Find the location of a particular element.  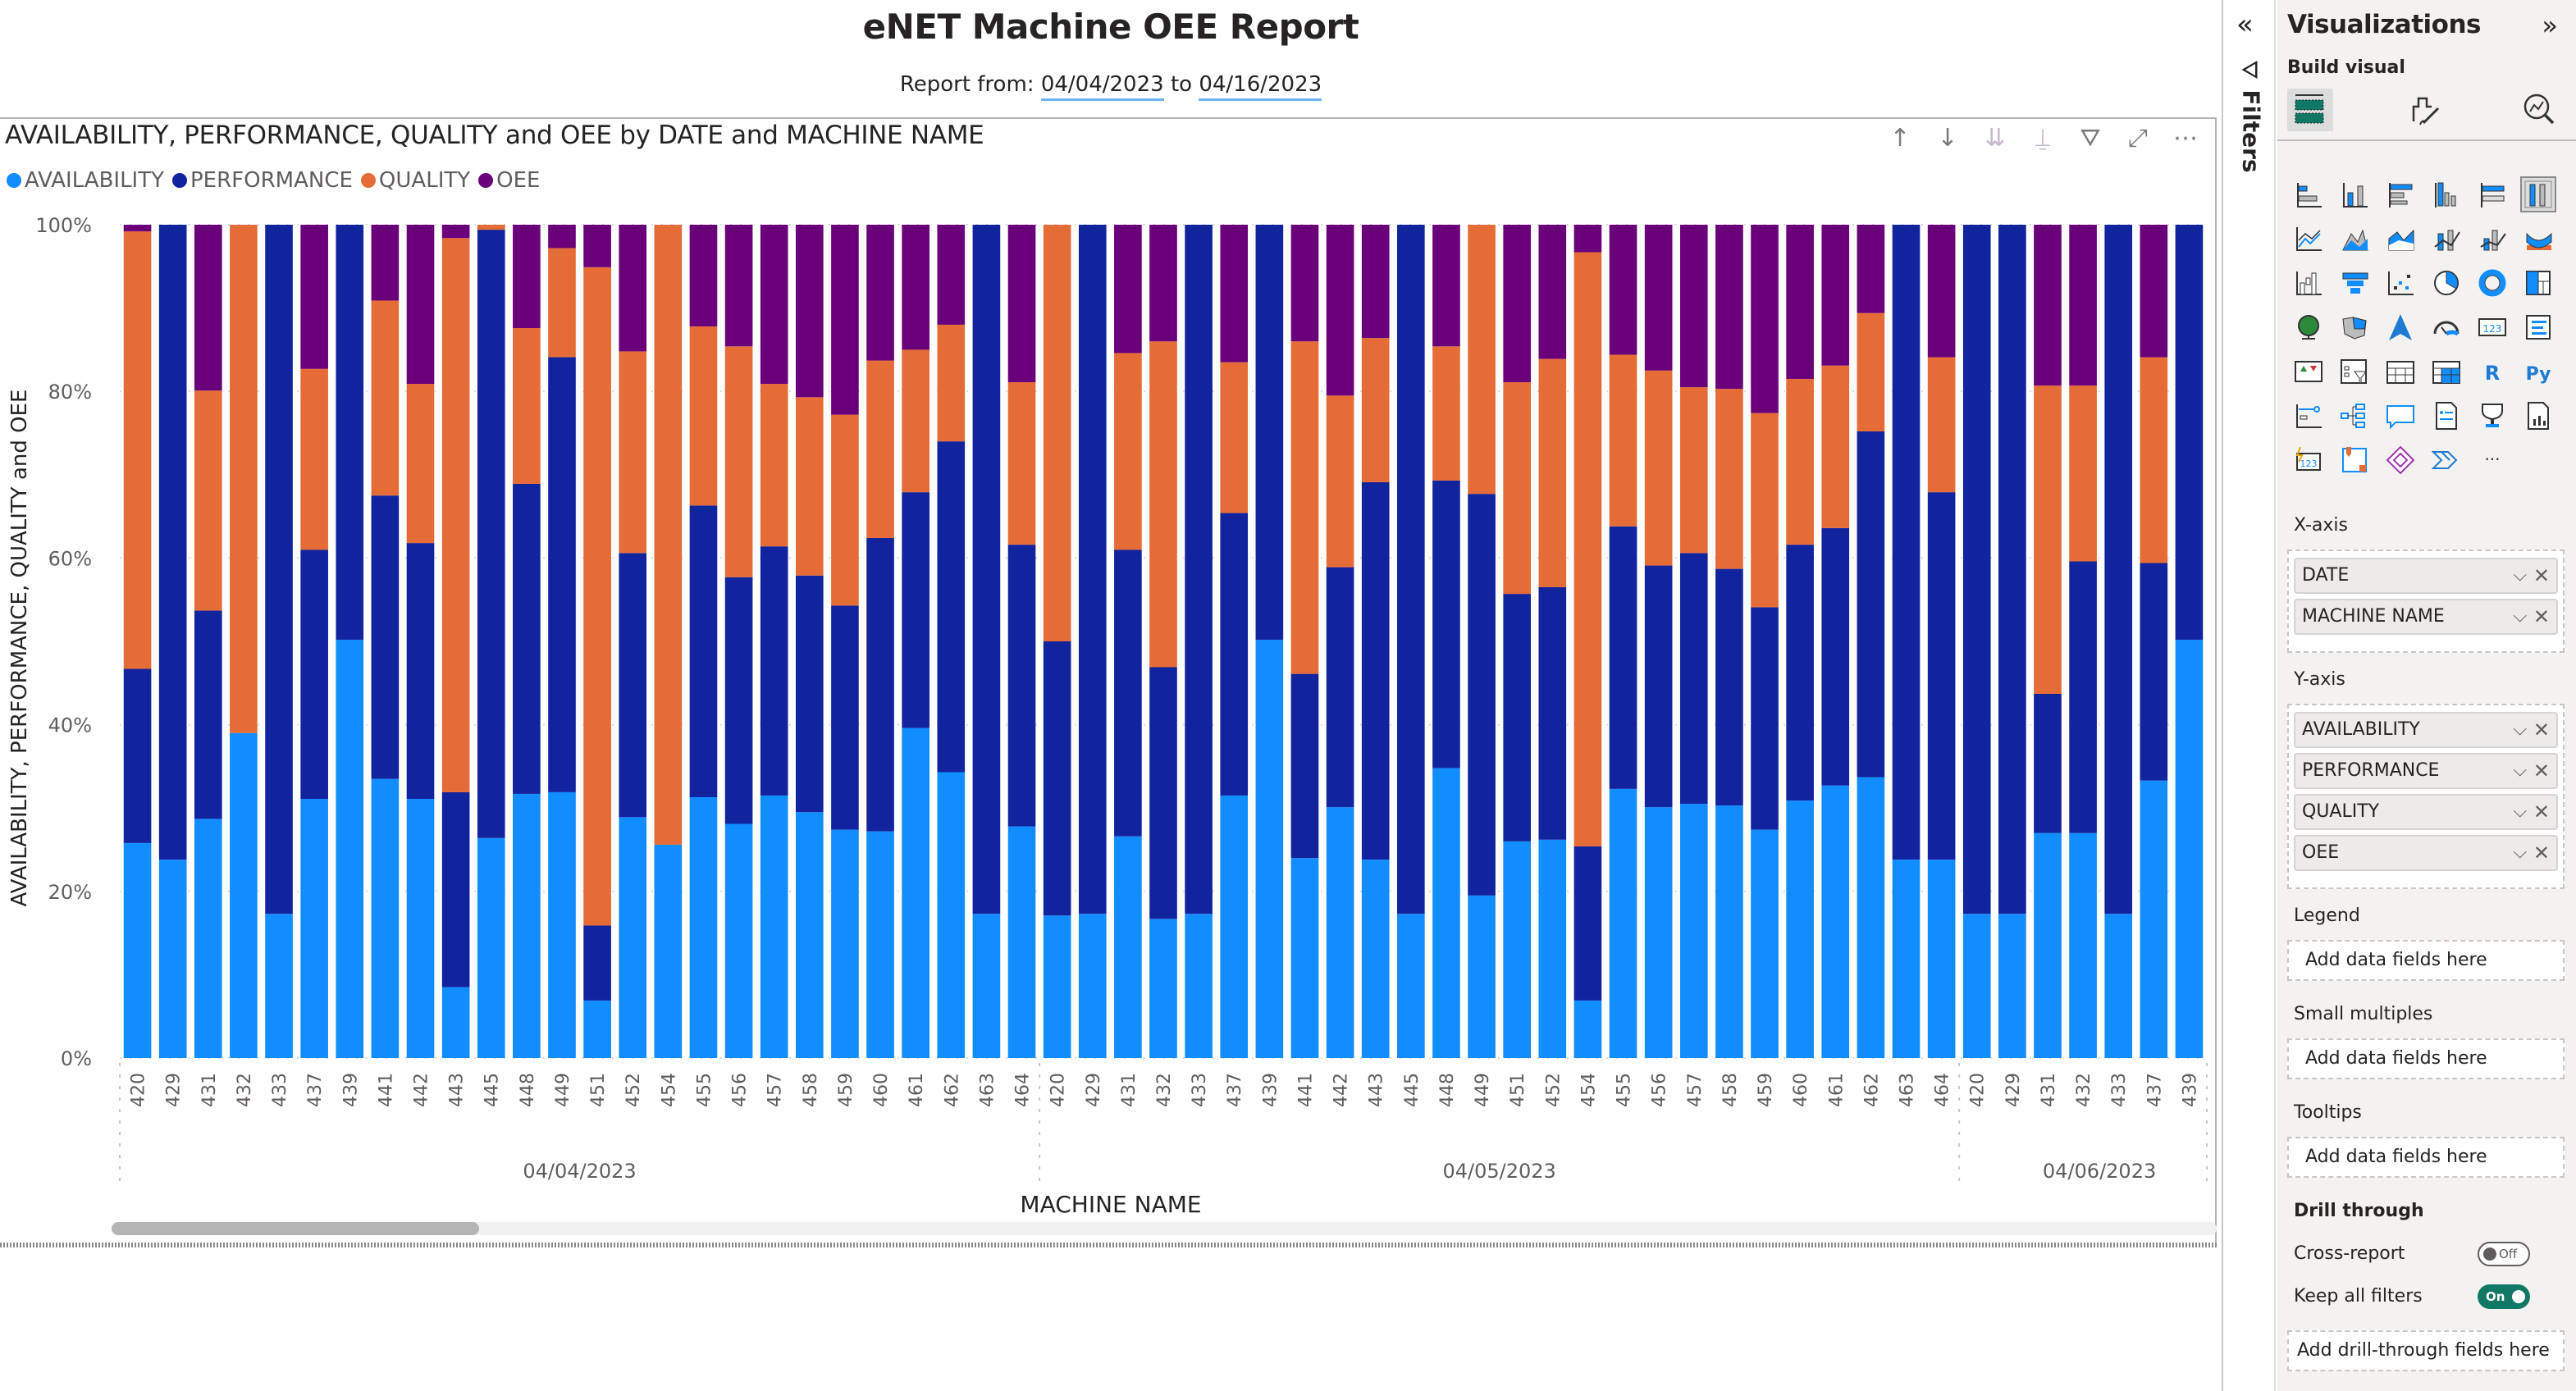

multi-row-card-icon is located at coordinates (2538, 327).